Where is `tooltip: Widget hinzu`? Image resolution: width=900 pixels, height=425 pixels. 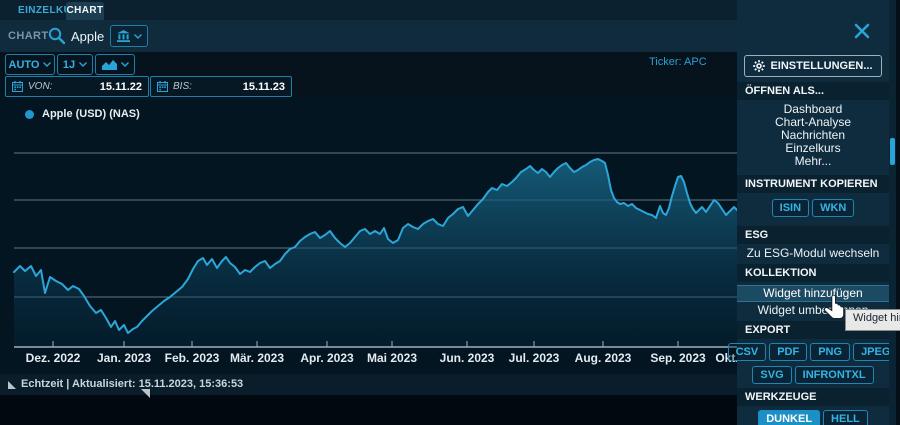
tooltip: Widget hinzu is located at coordinates (872, 320).